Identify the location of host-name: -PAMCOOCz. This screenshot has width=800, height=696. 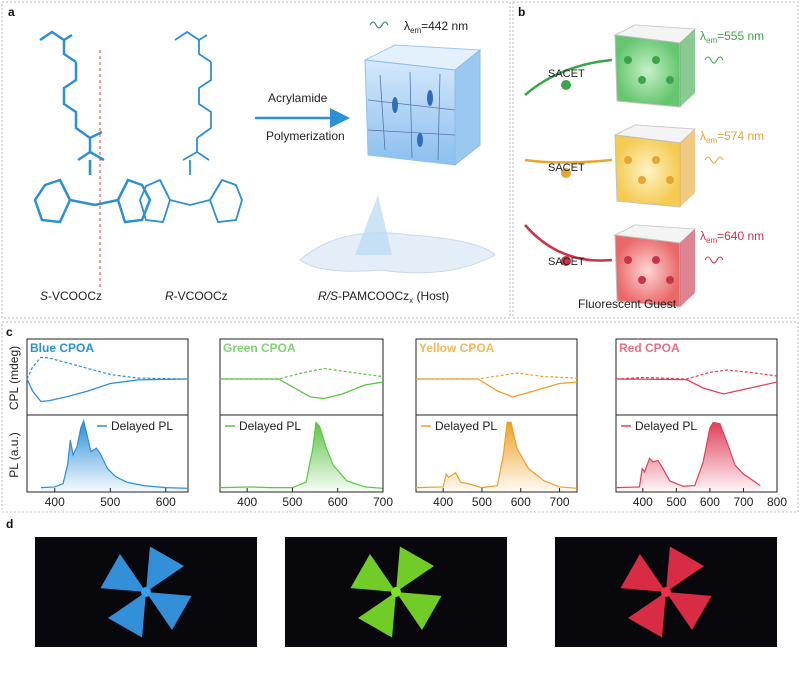
(373, 296).